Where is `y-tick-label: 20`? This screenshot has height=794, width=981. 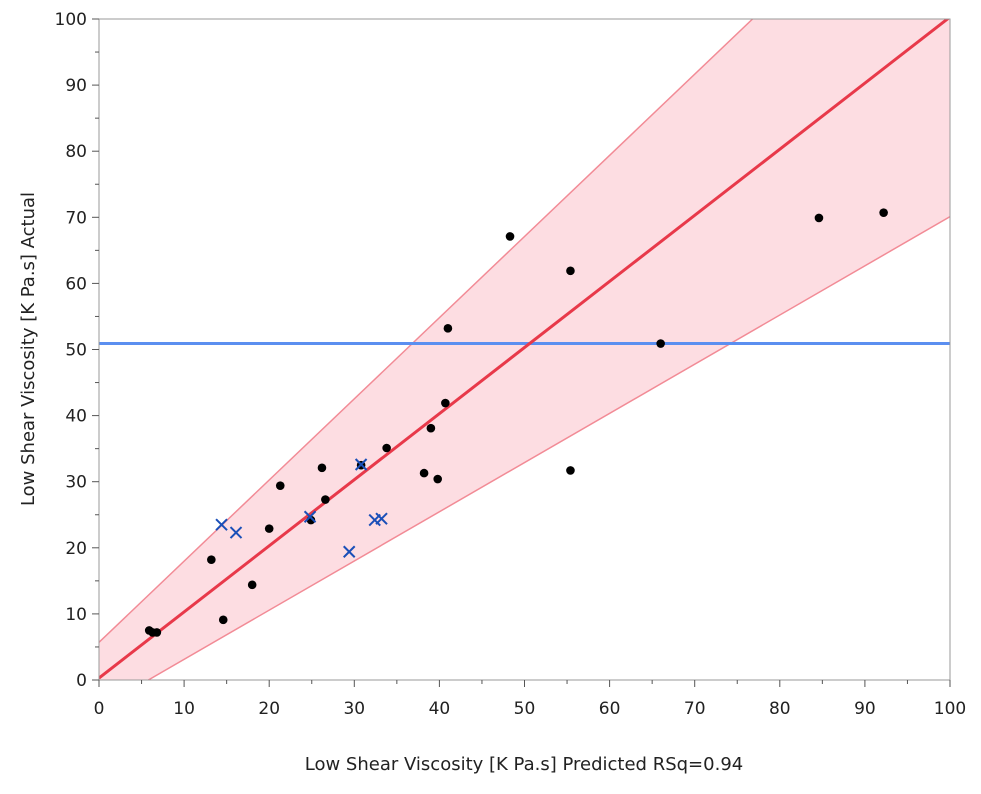 y-tick-label: 20 is located at coordinates (76, 549).